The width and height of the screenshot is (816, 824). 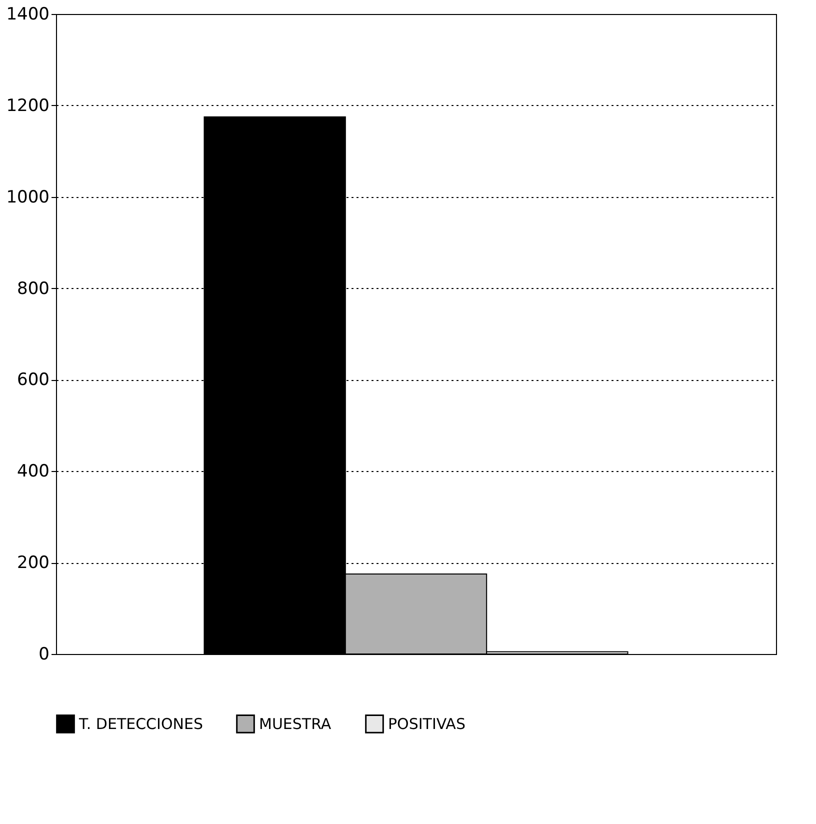 I want to click on y-tick-label: 1200, so click(x=28, y=106).